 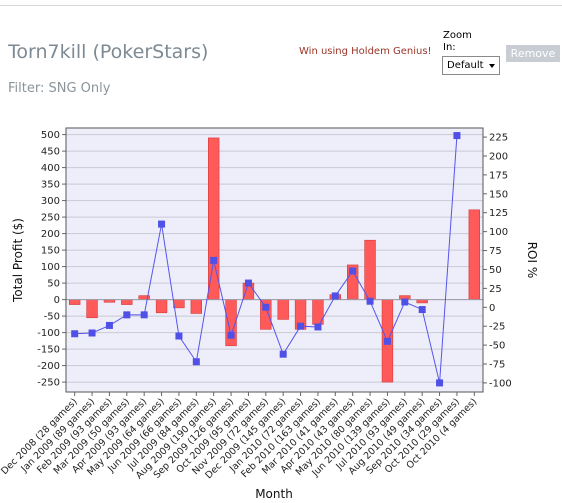 What do you see at coordinates (533, 53) in the screenshot?
I see `remove-button: Remove` at bounding box center [533, 53].